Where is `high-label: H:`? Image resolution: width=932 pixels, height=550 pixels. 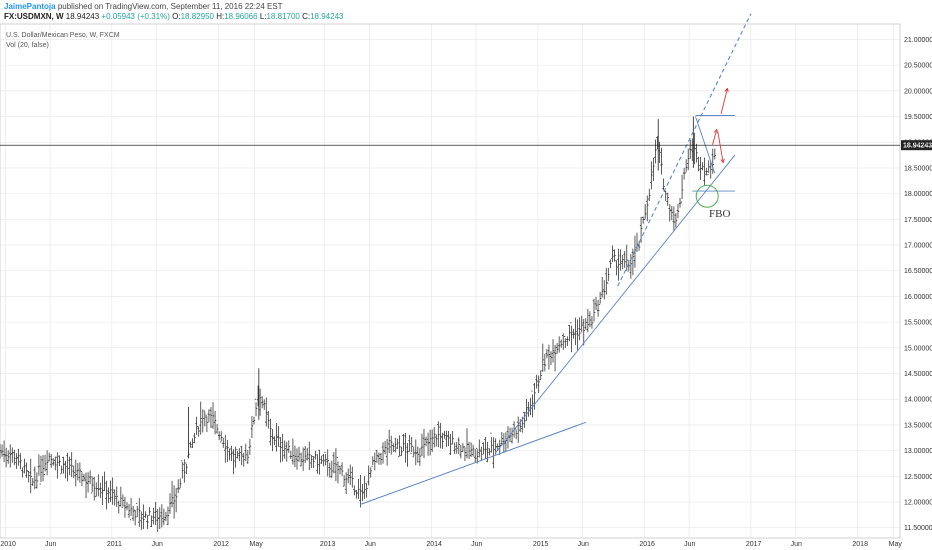 high-label: H: is located at coordinates (220, 16).